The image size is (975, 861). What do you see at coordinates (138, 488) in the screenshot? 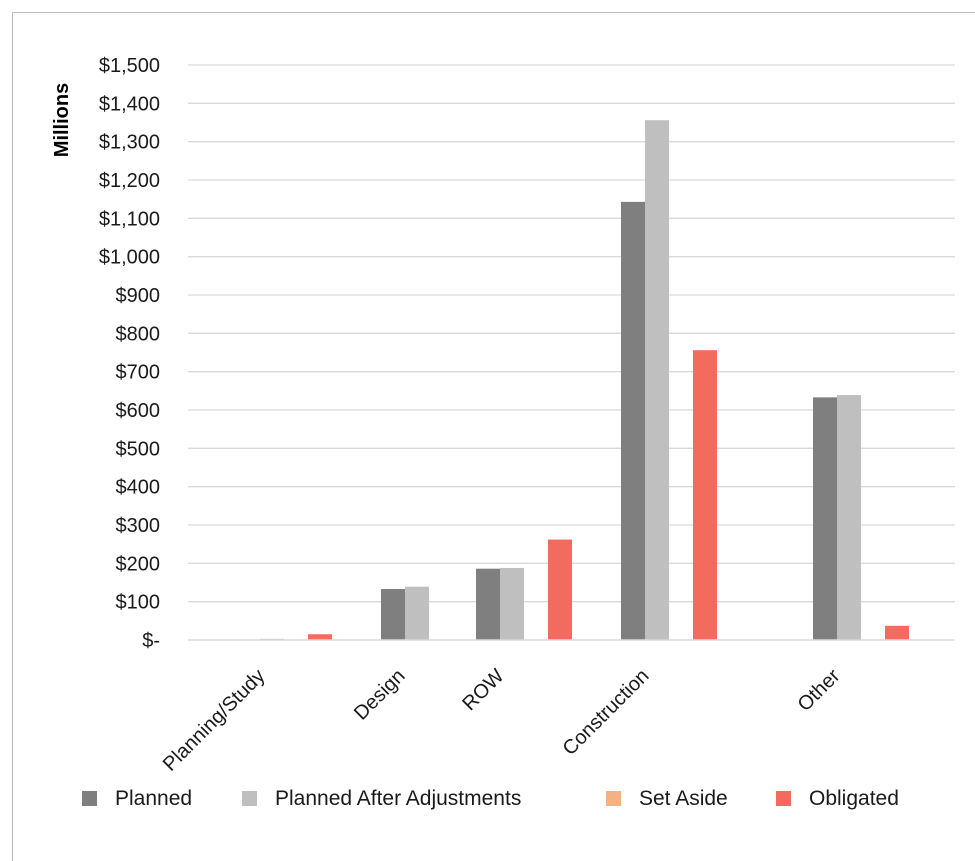
I see `y-tick-label: $400` at bounding box center [138, 488].